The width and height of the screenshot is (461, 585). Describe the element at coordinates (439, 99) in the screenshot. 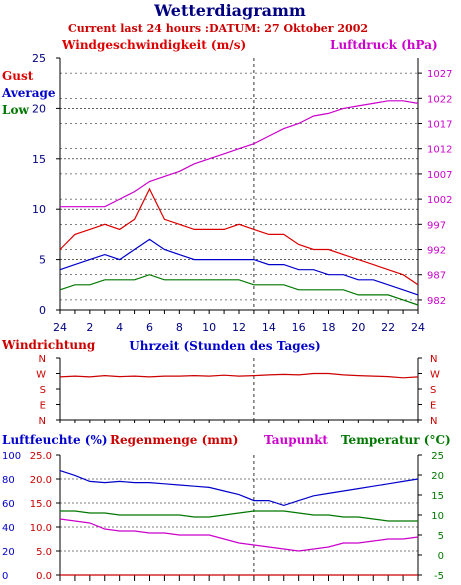

I see `y-right-tick-label: 1022` at that location.